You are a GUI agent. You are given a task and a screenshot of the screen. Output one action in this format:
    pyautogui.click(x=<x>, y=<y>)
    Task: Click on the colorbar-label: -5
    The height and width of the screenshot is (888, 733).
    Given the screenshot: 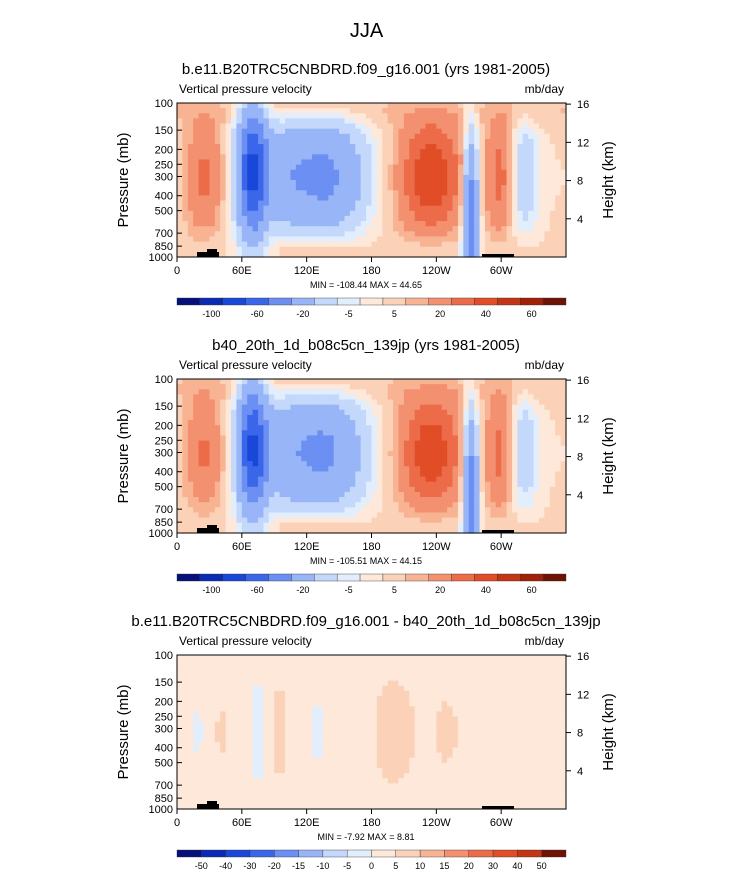 What is the action you would take?
    pyautogui.click(x=349, y=314)
    